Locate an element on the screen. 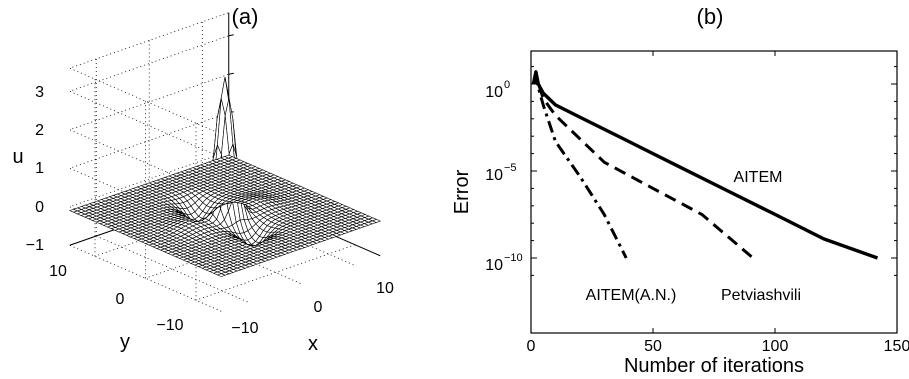  z-axis-label: u is located at coordinates (17, 157).